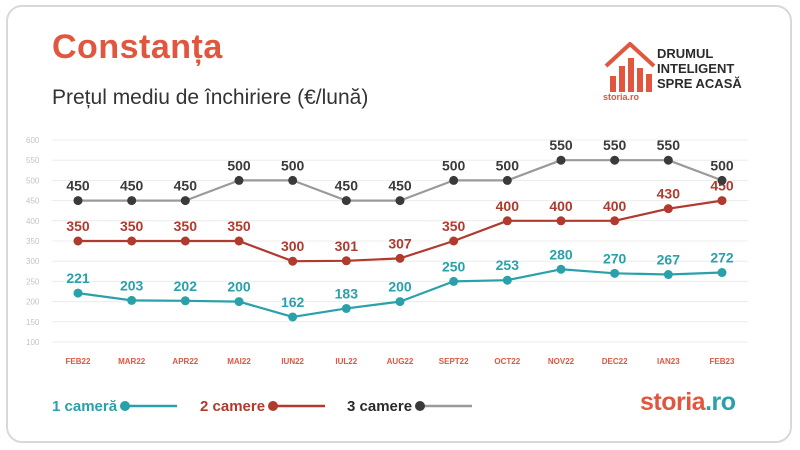  What do you see at coordinates (346, 361) in the screenshot?
I see `x-tick-label-iul22: IUL22` at bounding box center [346, 361].